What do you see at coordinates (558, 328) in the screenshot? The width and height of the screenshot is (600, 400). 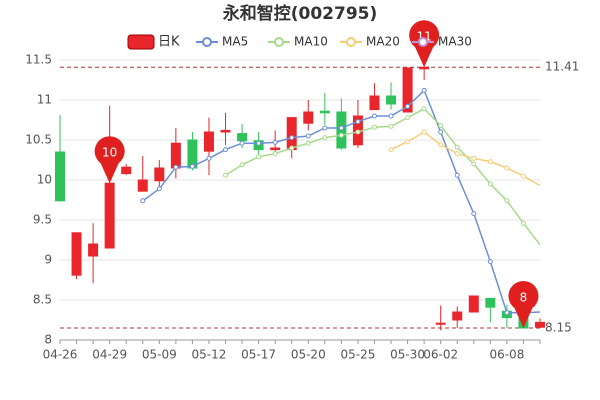 I see `extreme-label: 8.15` at bounding box center [558, 328].